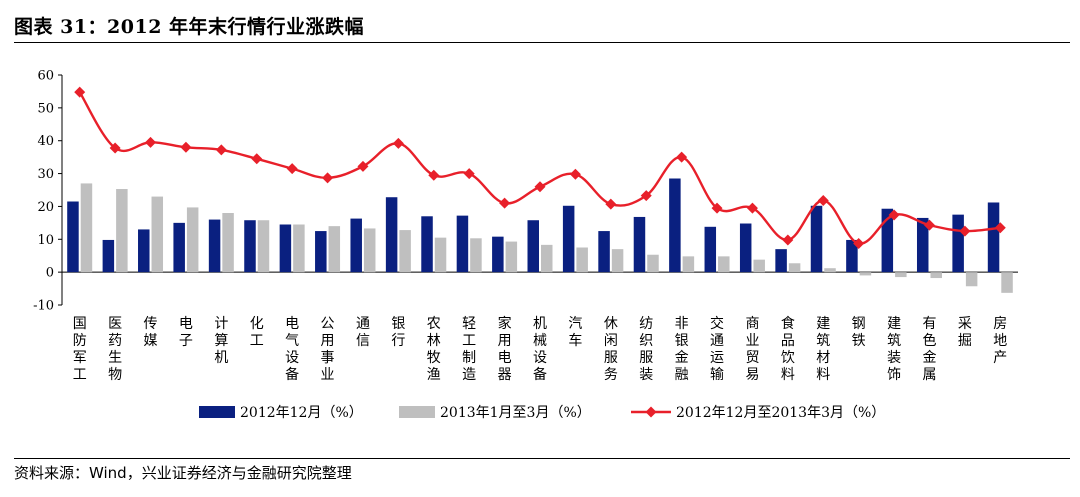 This screenshot has height=497, width=1080. Describe the element at coordinates (45, 108) in the screenshot. I see `y-tick-label: 50` at that location.